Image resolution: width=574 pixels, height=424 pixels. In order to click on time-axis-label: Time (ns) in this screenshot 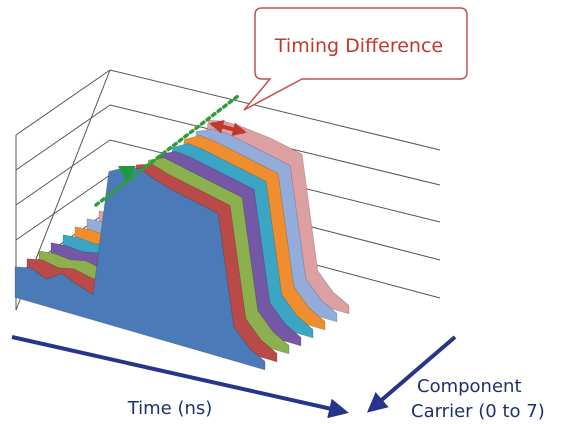, I will do `click(170, 408)`.